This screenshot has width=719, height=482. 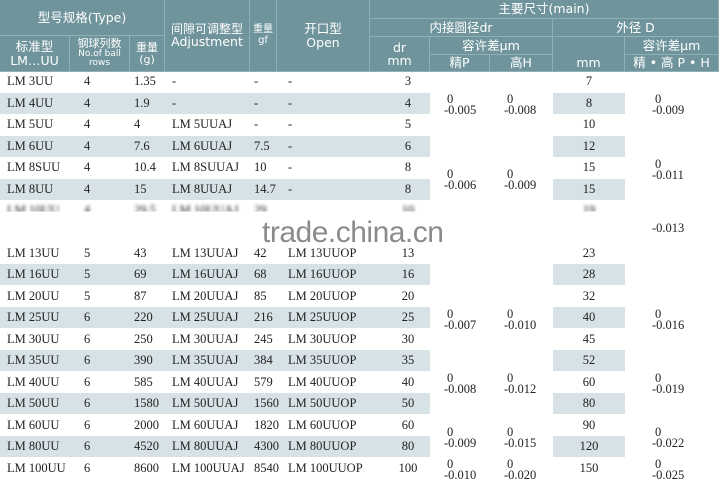 I want to click on tolerance-lower: -0.005, so click(x=460, y=110).